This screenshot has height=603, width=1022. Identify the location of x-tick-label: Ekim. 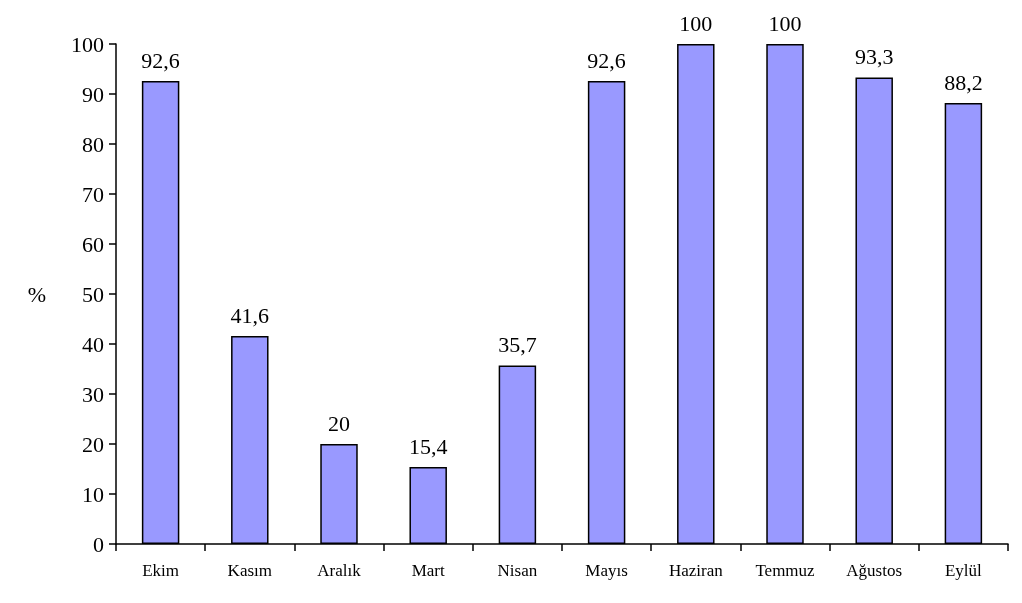
(161, 570).